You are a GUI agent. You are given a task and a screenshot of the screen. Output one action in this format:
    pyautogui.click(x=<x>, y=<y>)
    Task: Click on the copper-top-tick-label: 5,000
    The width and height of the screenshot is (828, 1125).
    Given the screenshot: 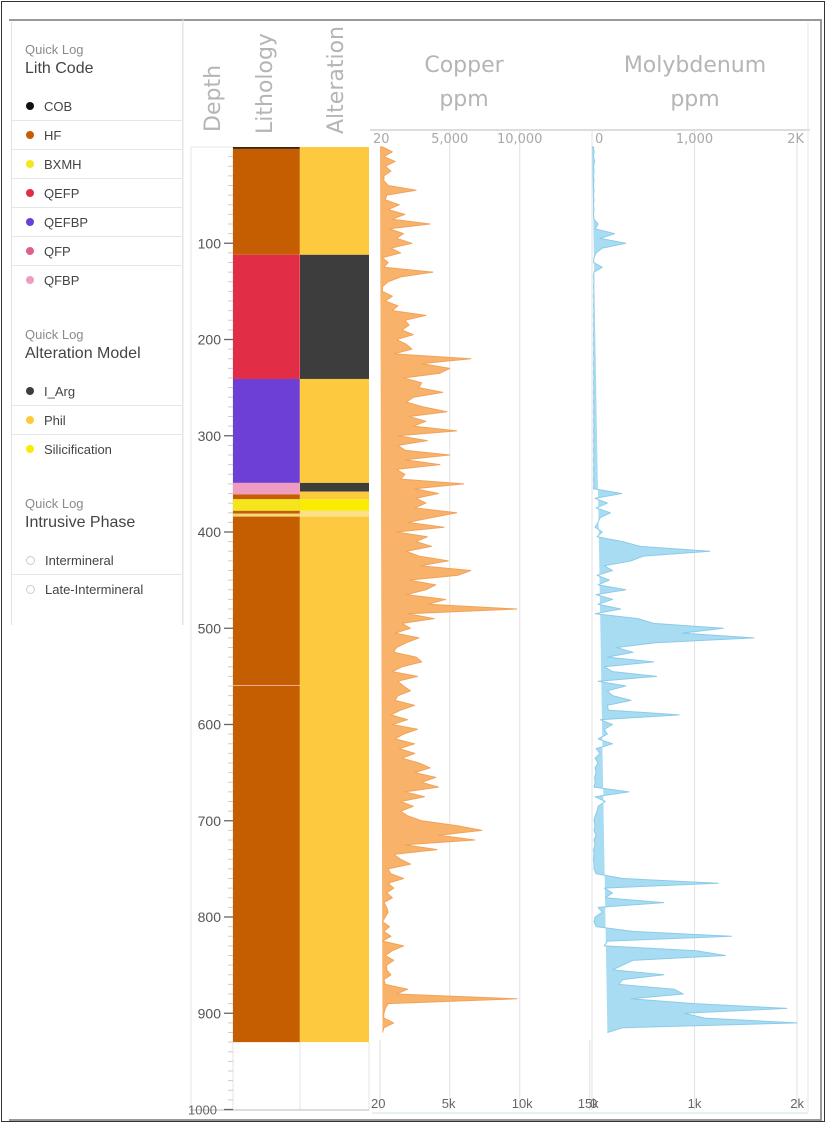 What is the action you would take?
    pyautogui.click(x=449, y=139)
    